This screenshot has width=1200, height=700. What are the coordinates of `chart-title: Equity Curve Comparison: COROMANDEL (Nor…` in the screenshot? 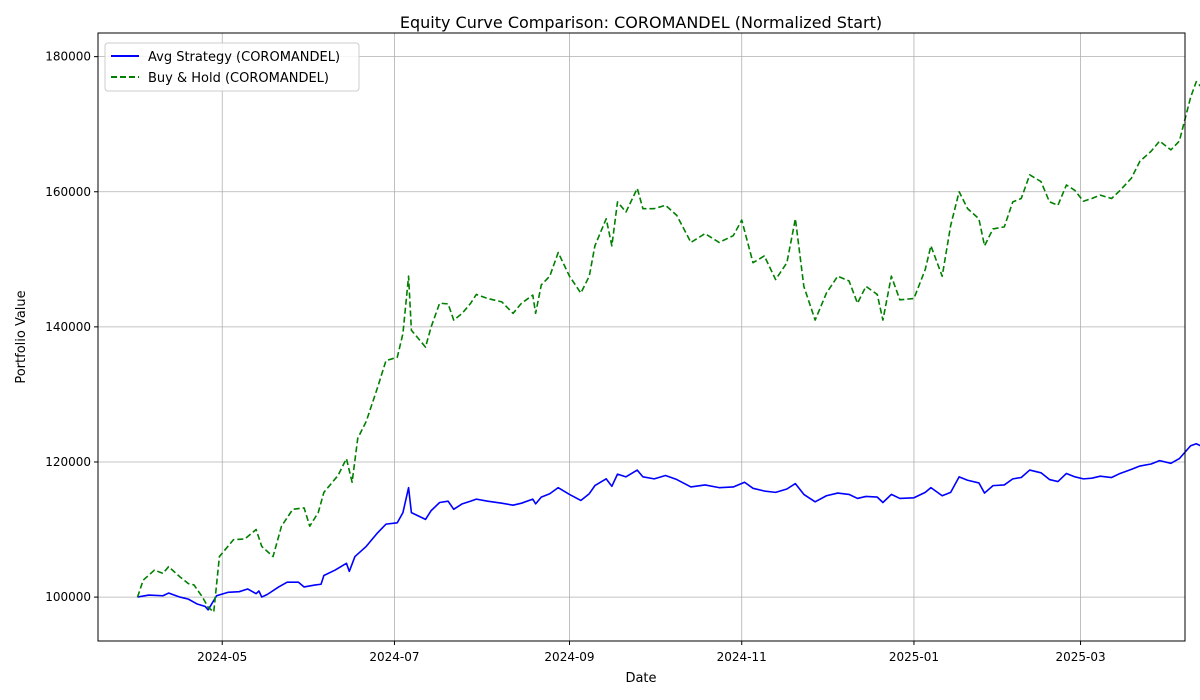 It's located at (641, 22).